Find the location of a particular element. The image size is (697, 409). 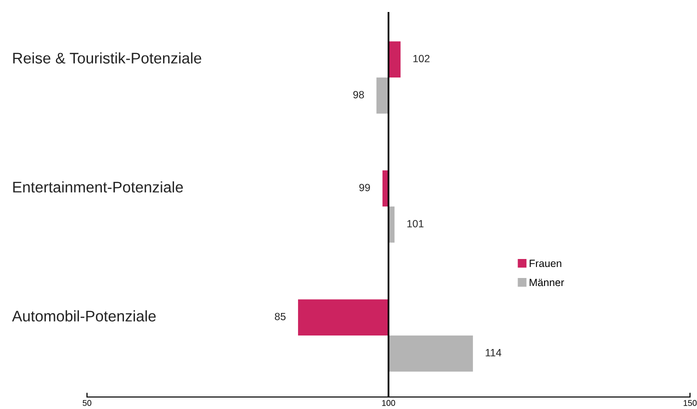

legend-label: Frauen is located at coordinates (546, 264).